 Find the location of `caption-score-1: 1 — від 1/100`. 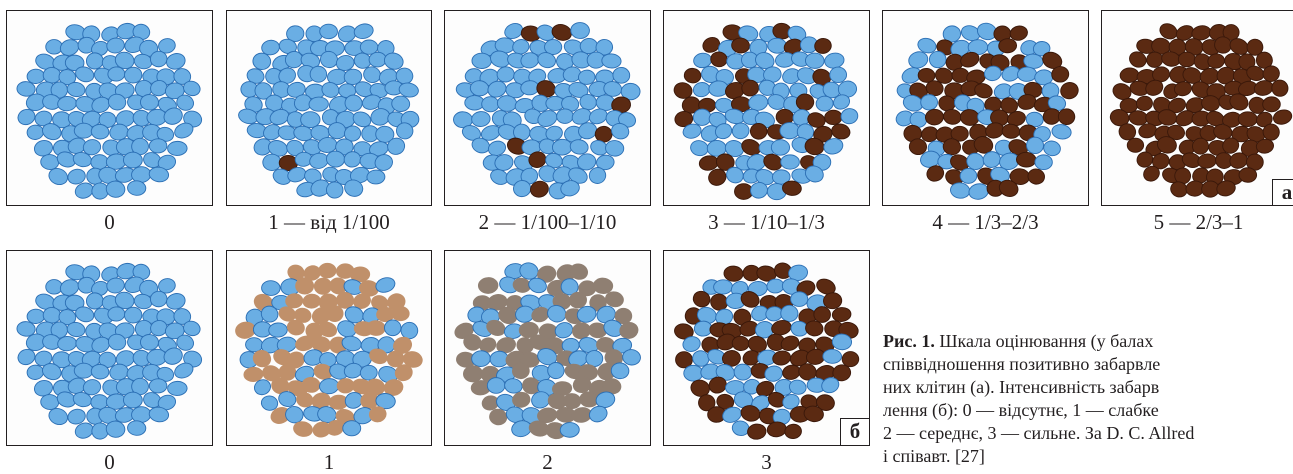

caption-score-1: 1 — від 1/100 is located at coordinates (329, 222).